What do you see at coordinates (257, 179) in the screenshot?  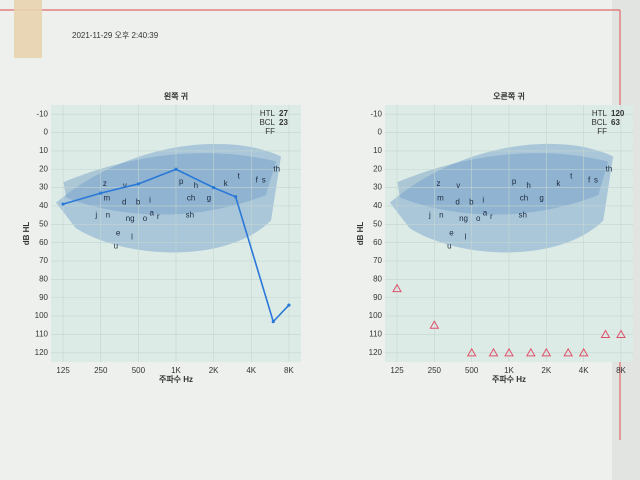 I see `speech-sound: f` at bounding box center [257, 179].